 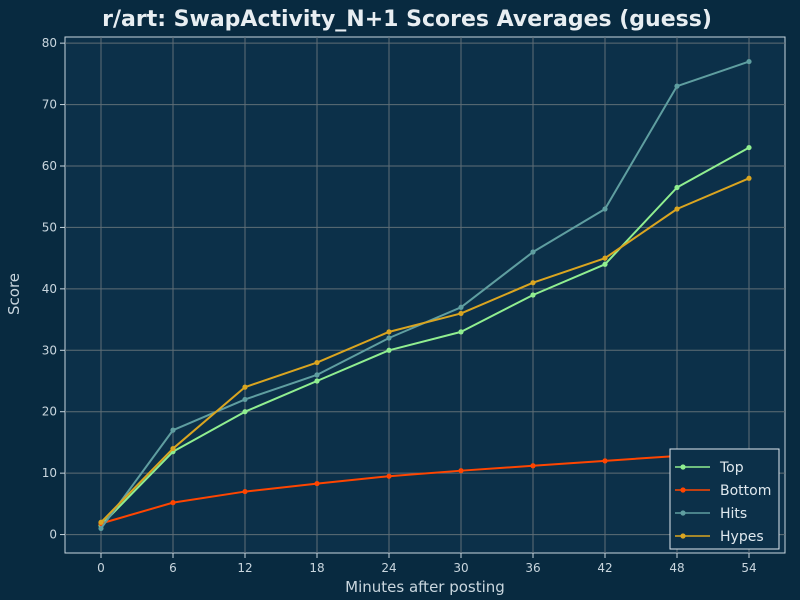 What do you see at coordinates (731, 468) in the screenshot?
I see `legend-label-top: Top` at bounding box center [731, 468].